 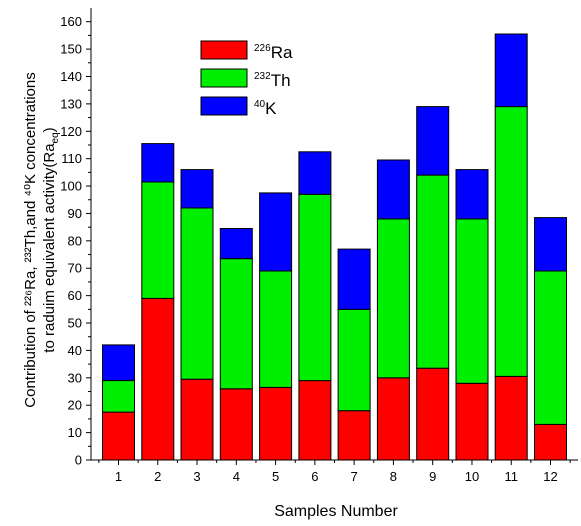 What do you see at coordinates (282, 52) in the screenshot?
I see `legend-label-base: Ra` at bounding box center [282, 52].